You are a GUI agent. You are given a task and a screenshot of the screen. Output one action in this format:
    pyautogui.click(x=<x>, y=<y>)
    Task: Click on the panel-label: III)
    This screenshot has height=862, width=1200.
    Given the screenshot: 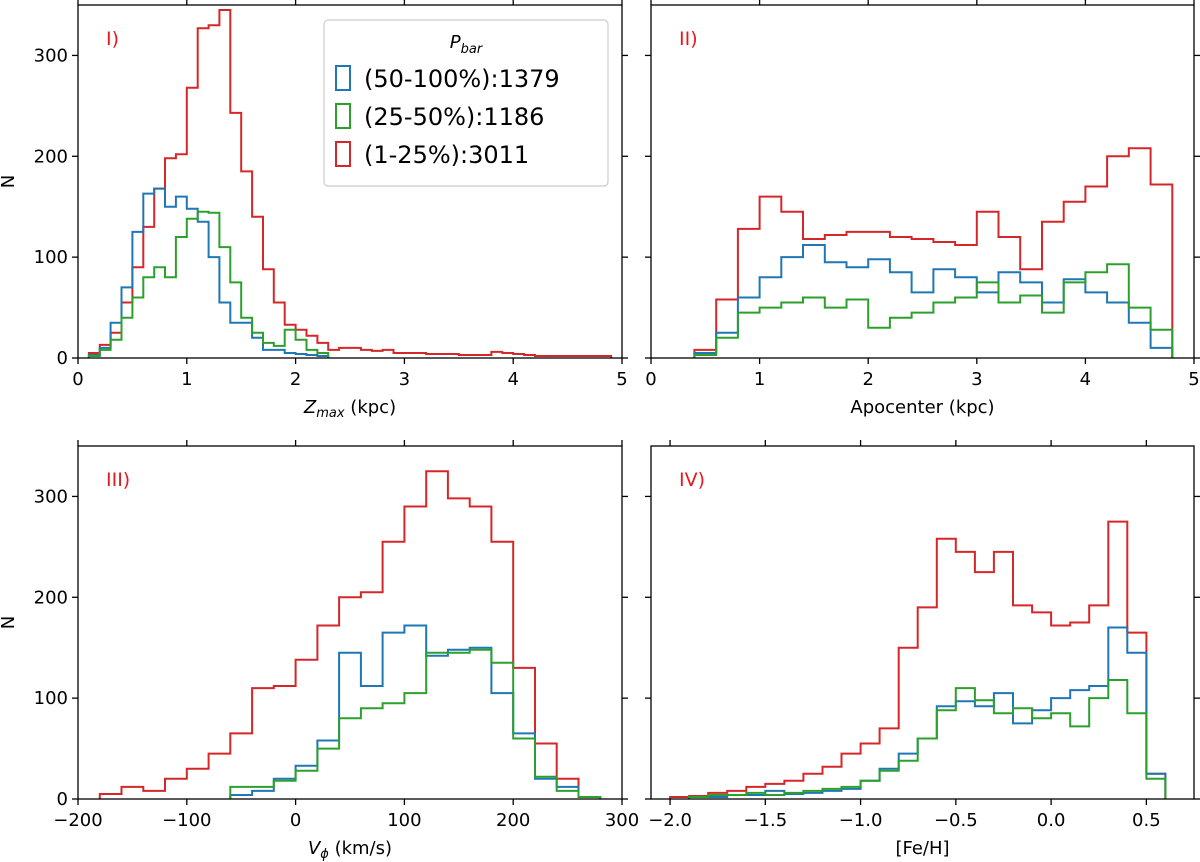 What is the action you would take?
    pyautogui.click(x=118, y=480)
    